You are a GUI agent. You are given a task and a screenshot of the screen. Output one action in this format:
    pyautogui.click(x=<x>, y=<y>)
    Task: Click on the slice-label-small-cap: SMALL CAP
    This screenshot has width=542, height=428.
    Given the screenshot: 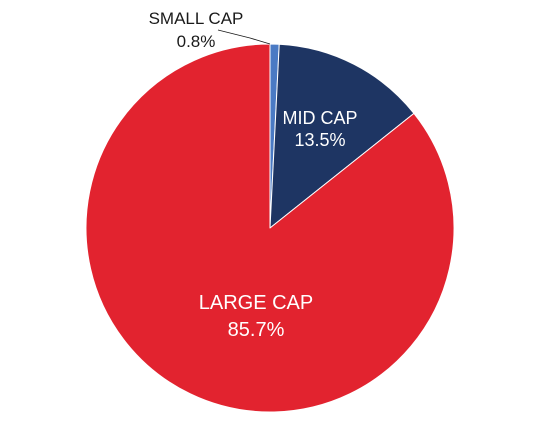 What is the action you would take?
    pyautogui.click(x=196, y=18)
    